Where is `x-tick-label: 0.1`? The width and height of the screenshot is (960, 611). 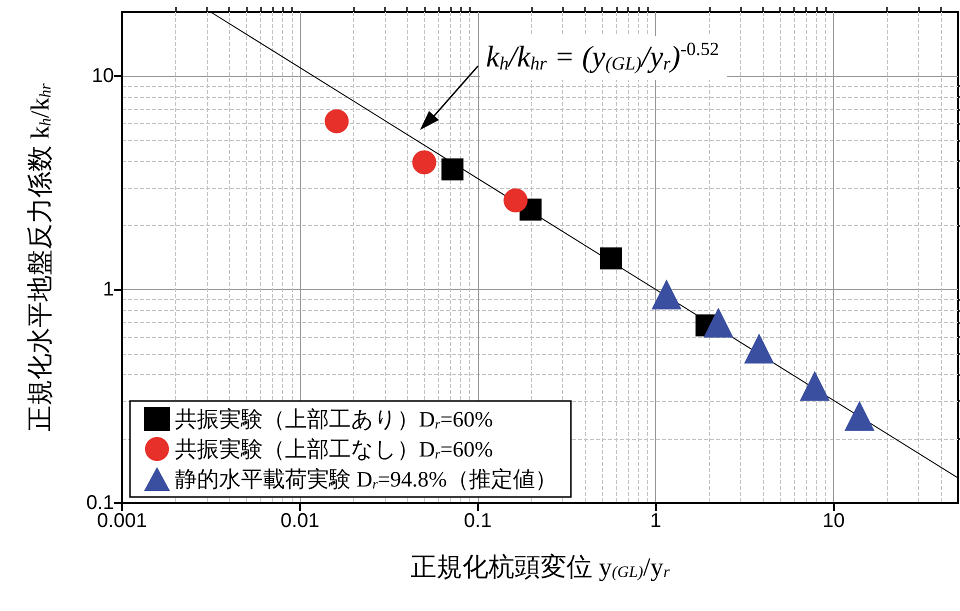
x-tick-label: 0.1 is located at coordinates (478, 521).